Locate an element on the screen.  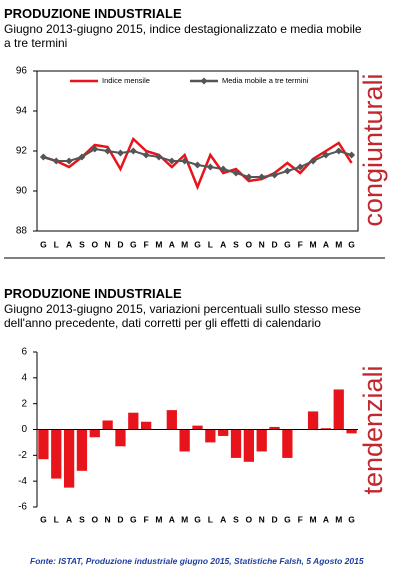
side-label: congiunturali is located at coordinates (373, 149).